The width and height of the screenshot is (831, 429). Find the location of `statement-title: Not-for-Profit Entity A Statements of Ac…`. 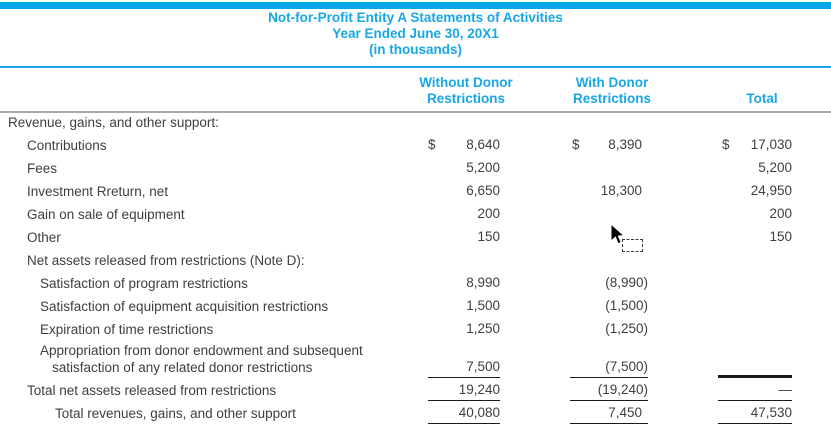

statement-title: Not-for-Profit Entity A Statements of Ac… is located at coordinates (415, 34).